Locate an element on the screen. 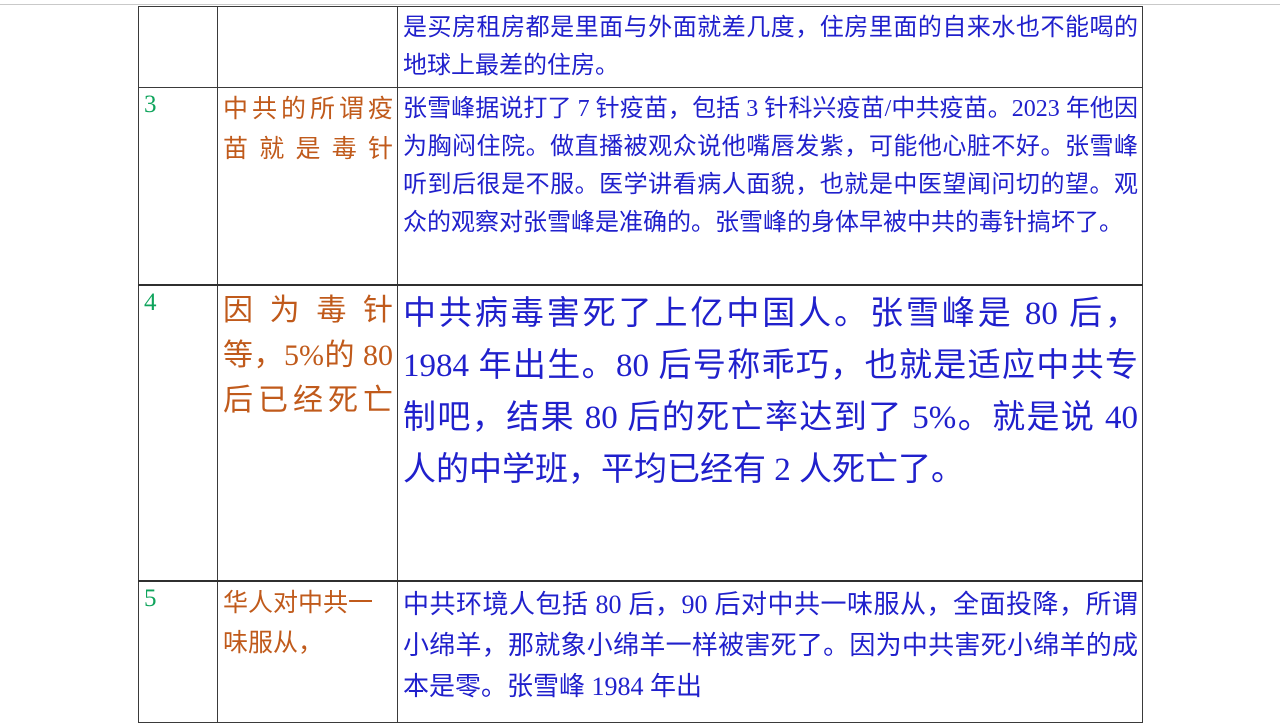 This screenshot has width=1280, height=723. row-number: 5 is located at coordinates (150, 598).